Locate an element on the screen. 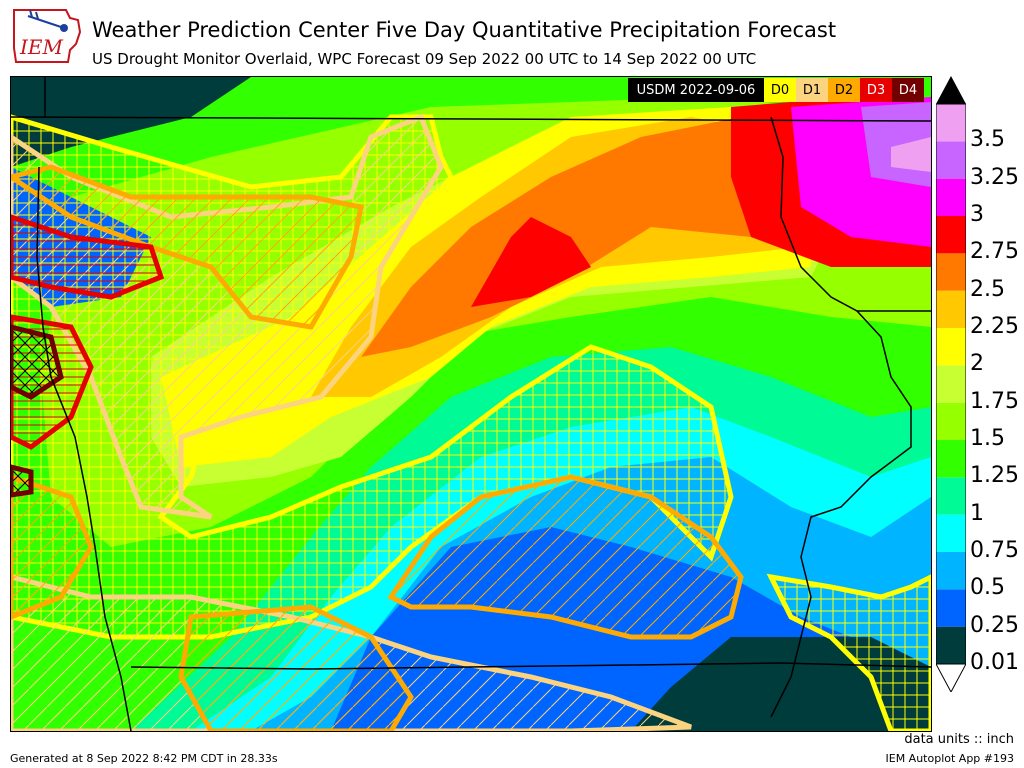 The image size is (1024, 768). usdm-d2-area-east is located at coordinates (565, 557).